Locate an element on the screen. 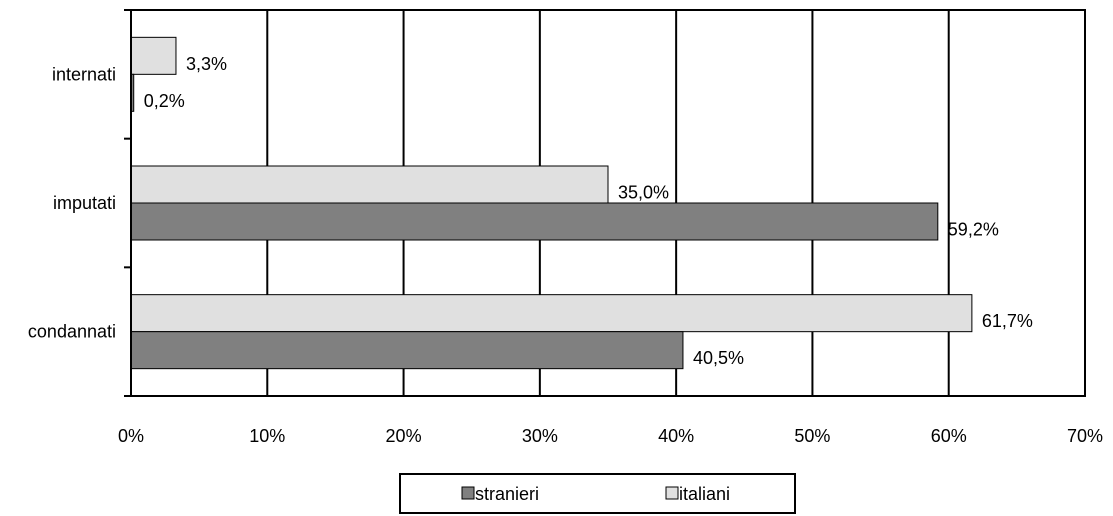  category-label: internati is located at coordinates (84, 74).